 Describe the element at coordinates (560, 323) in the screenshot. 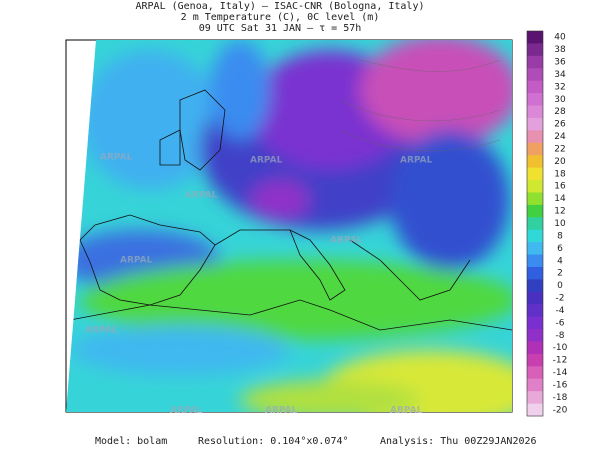

I see `colorbar-label: -6` at that location.